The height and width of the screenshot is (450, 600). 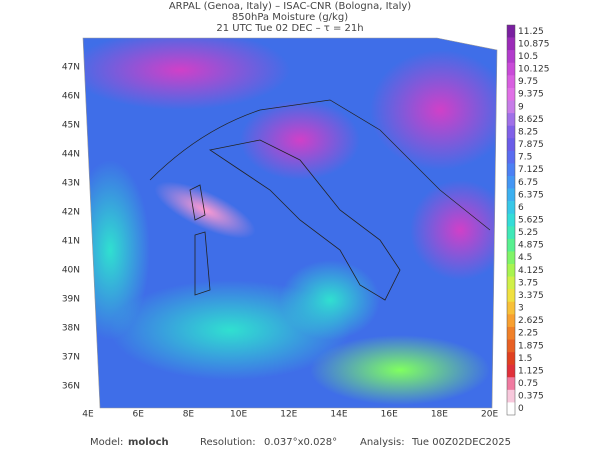 I want to click on colorbar-label: 4.125, so click(x=531, y=271).